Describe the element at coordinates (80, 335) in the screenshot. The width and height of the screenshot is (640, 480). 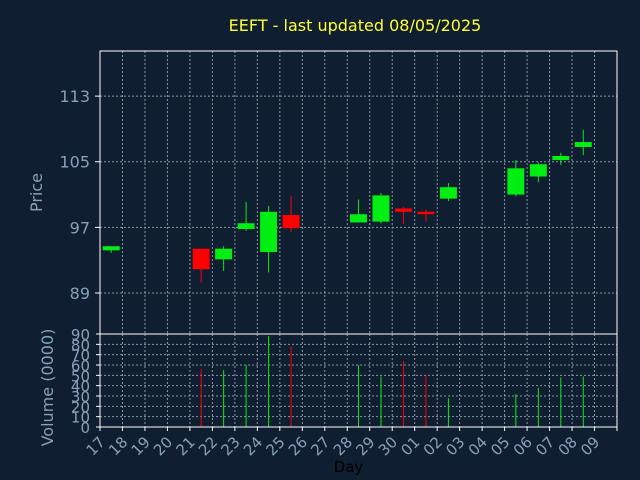
I see `volume-tick-label: 90` at that location.